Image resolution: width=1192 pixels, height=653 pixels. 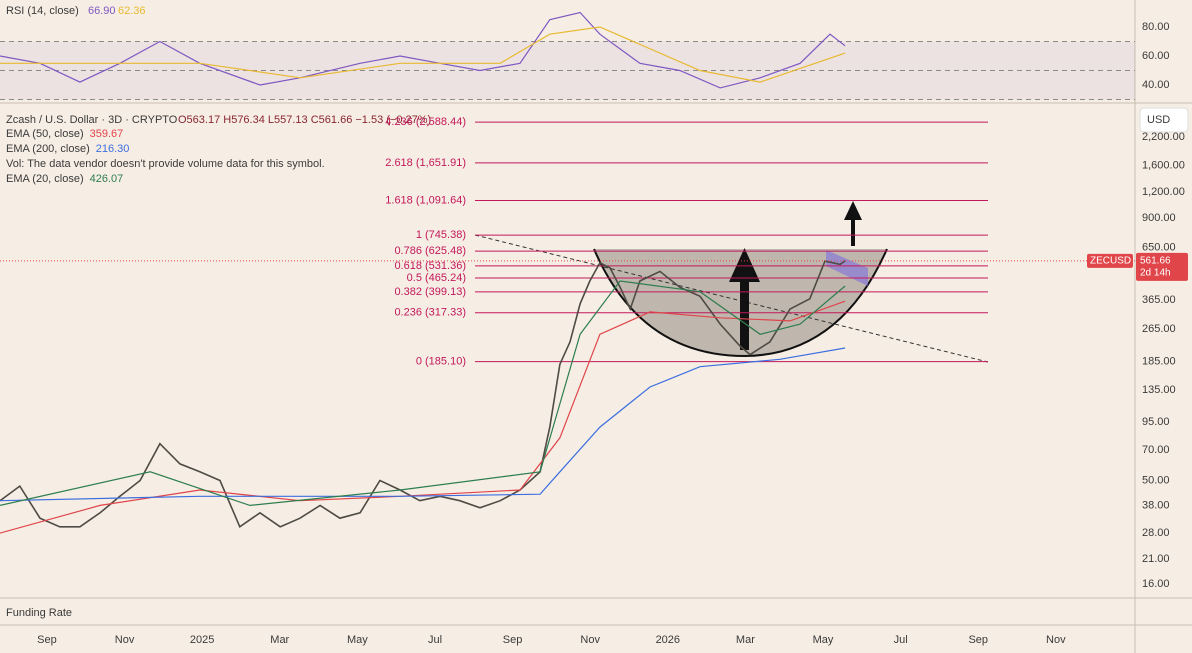 What do you see at coordinates (1163, 166) in the screenshot?
I see `y-tick-label: 1,600.00` at bounding box center [1163, 166].